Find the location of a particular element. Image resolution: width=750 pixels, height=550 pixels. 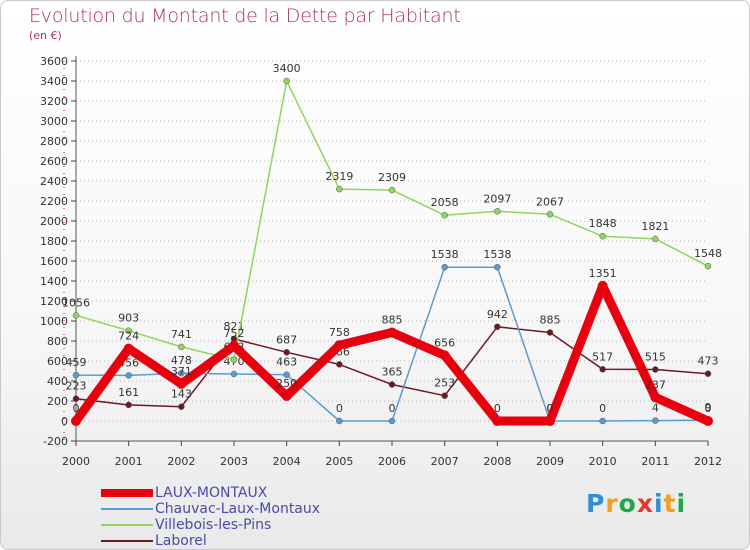

data-label: 3400 is located at coordinates (287, 68).